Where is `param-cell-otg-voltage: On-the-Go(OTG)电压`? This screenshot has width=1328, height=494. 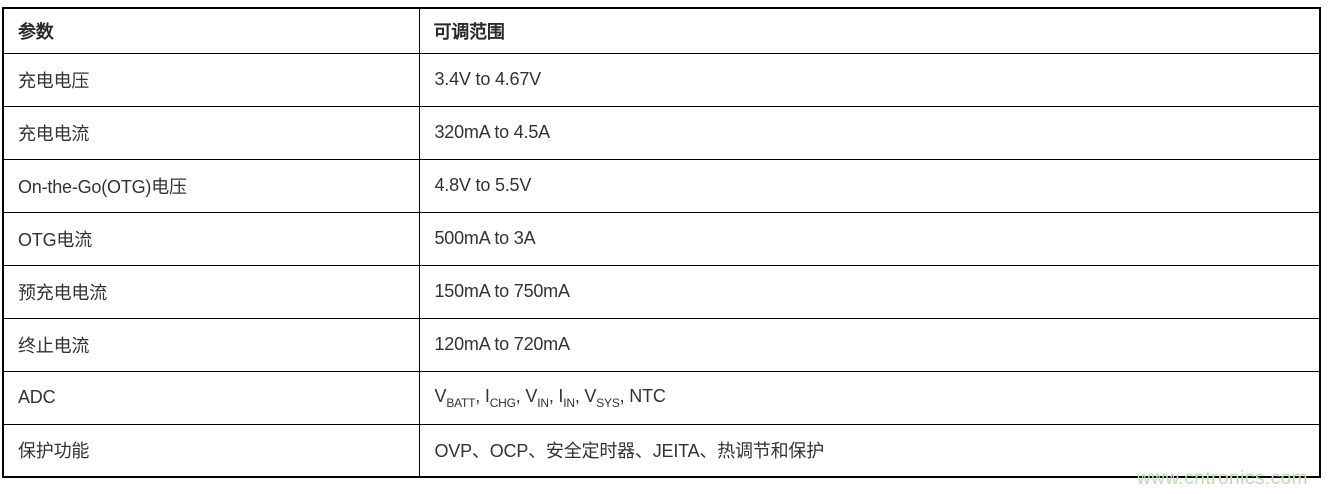
param-cell-otg-voltage: On-the-Go(OTG)电压 is located at coordinates (211, 185).